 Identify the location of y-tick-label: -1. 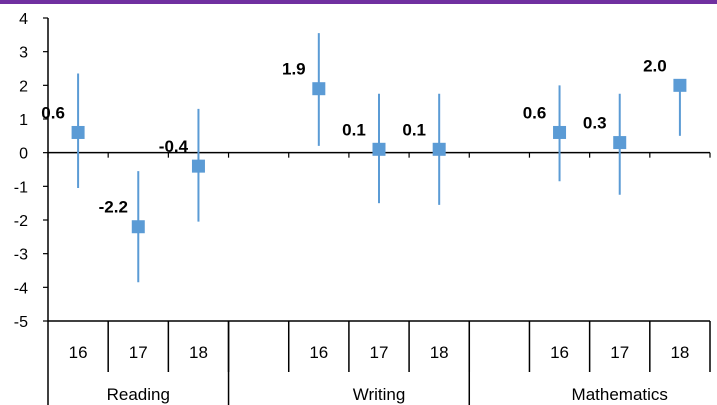
(21, 187).